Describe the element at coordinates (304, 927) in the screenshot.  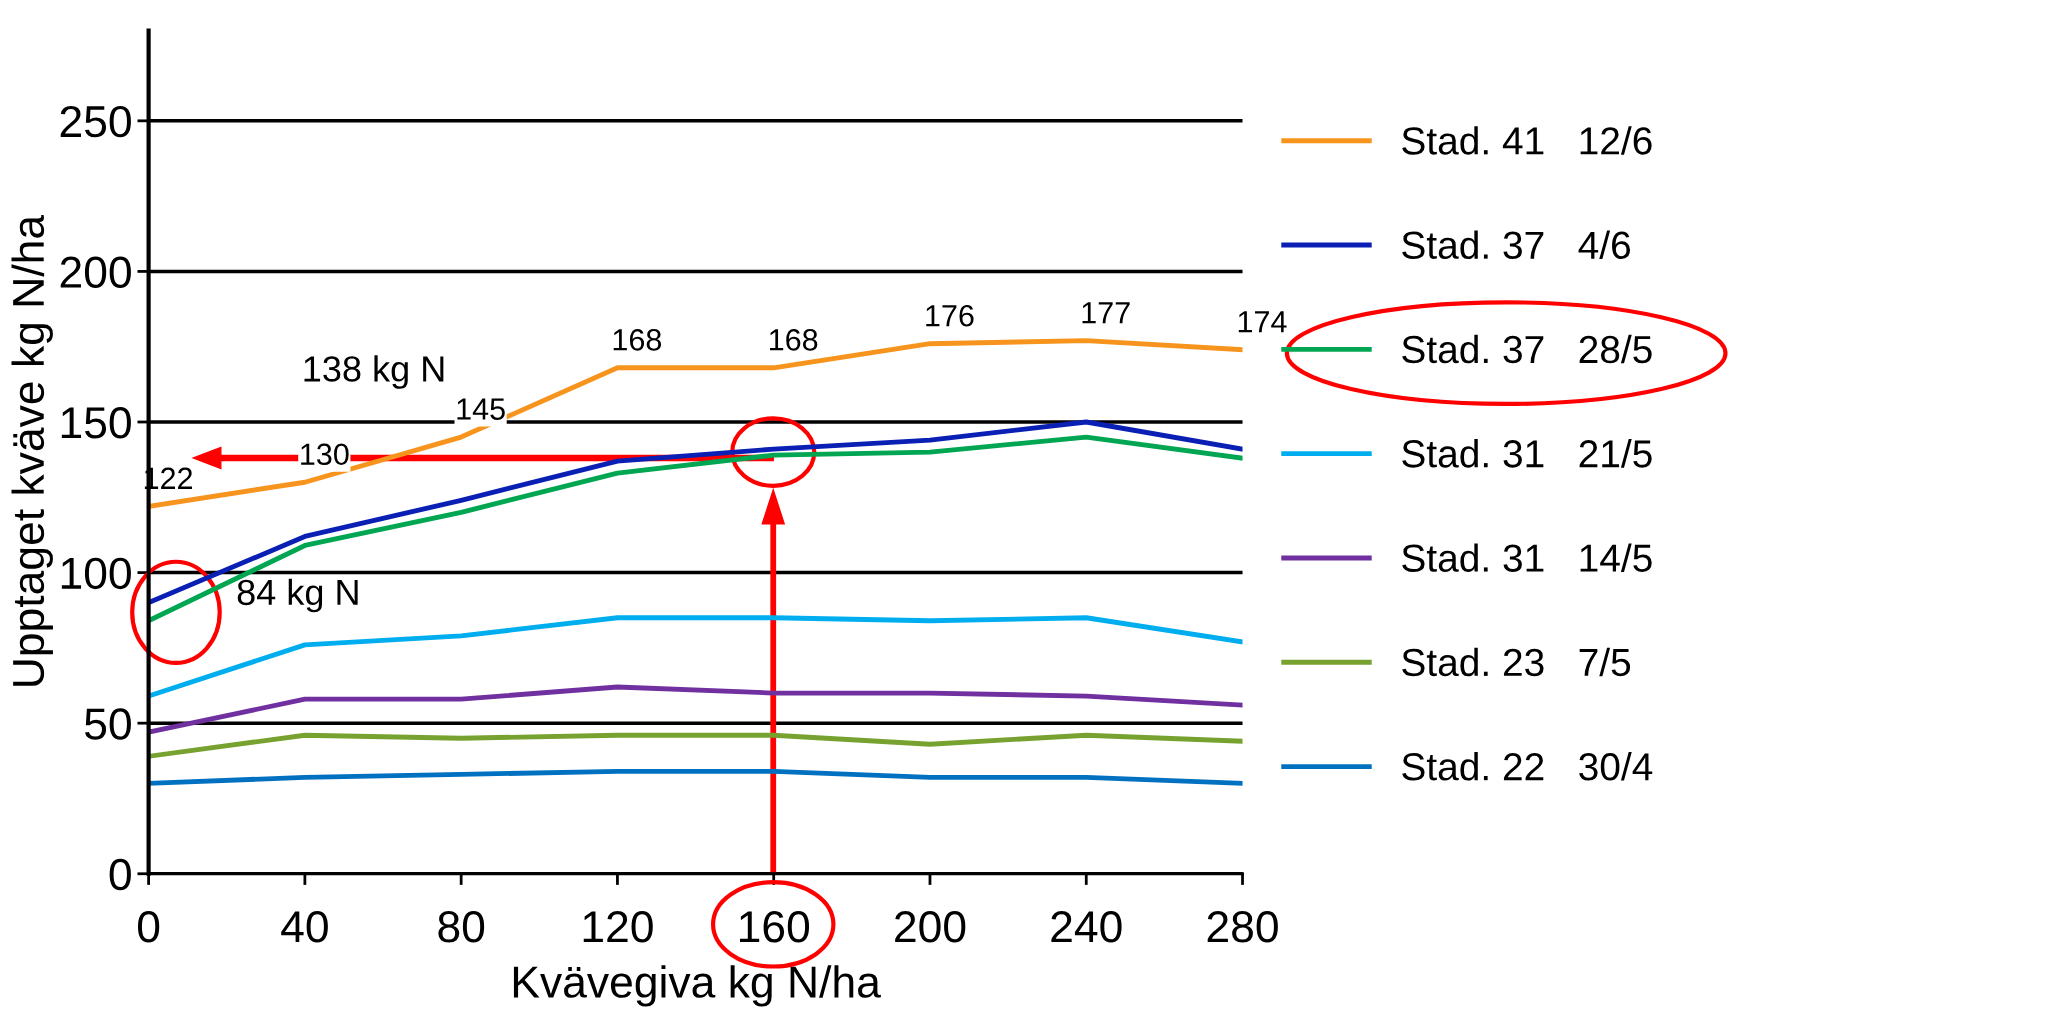
I see `x-tick-label: 40` at that location.